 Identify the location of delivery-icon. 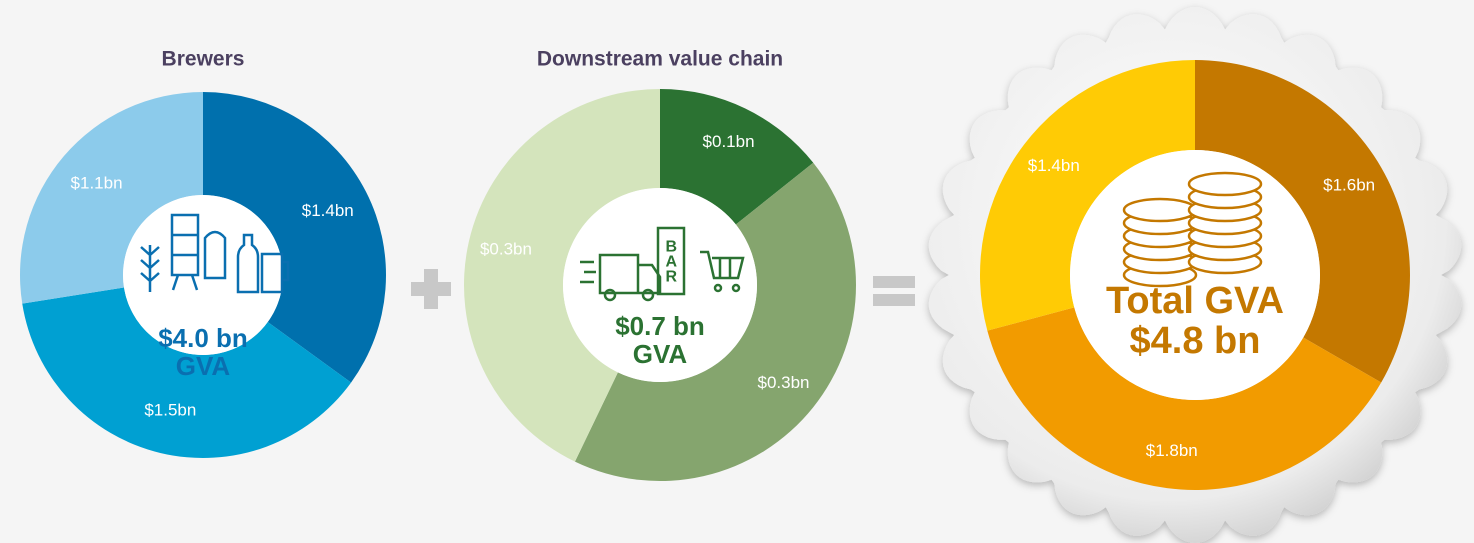
(662, 264).